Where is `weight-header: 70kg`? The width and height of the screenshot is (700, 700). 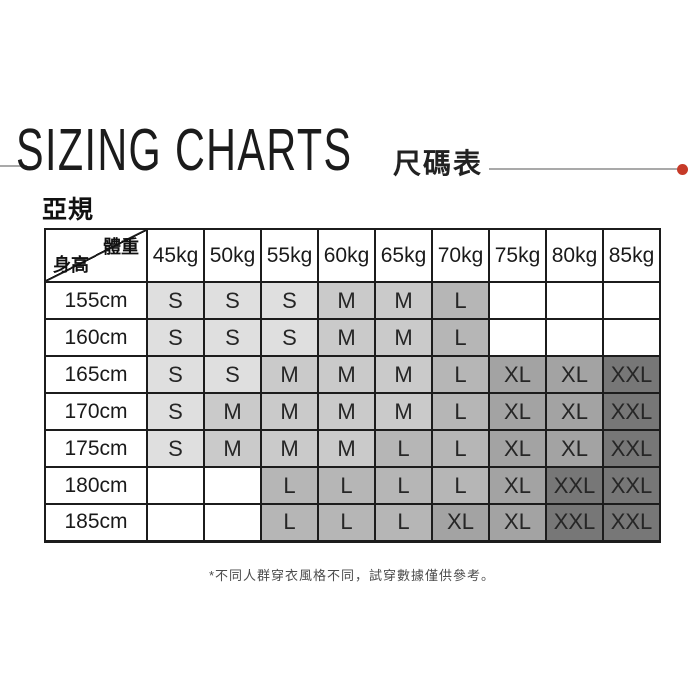 weight-header: 70kg is located at coordinates (460, 255).